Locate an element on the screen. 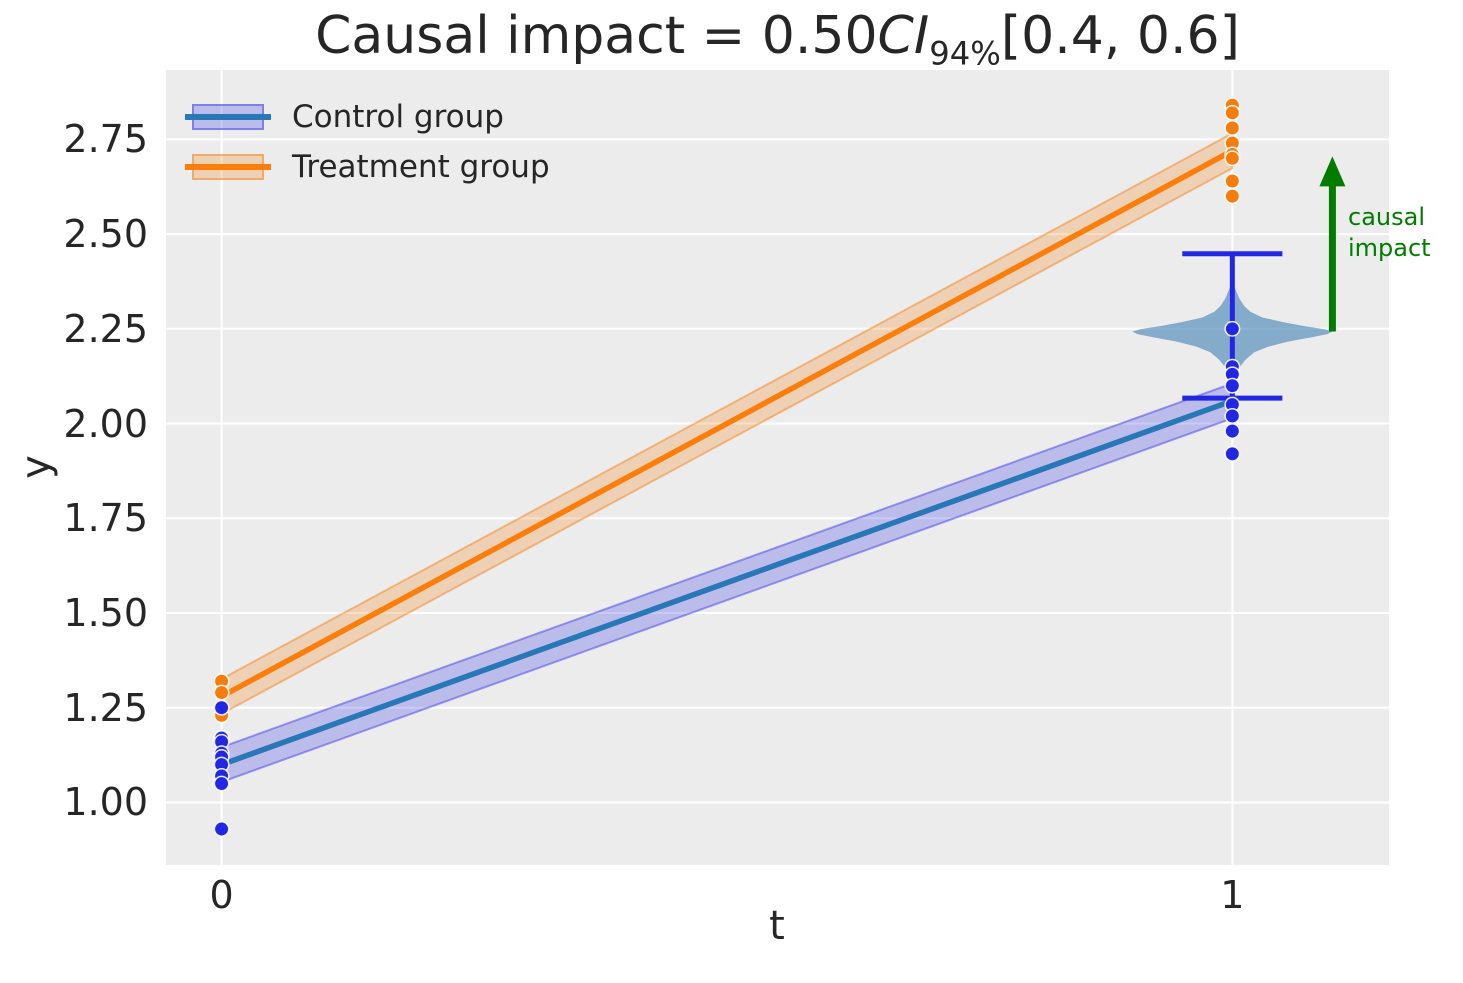  x-tick-label: 0 is located at coordinates (221, 895).